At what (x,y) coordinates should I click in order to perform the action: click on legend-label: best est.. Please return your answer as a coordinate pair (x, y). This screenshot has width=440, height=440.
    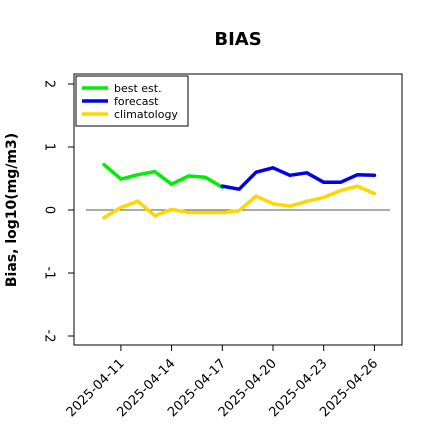
    Looking at the image, I should click on (138, 88).